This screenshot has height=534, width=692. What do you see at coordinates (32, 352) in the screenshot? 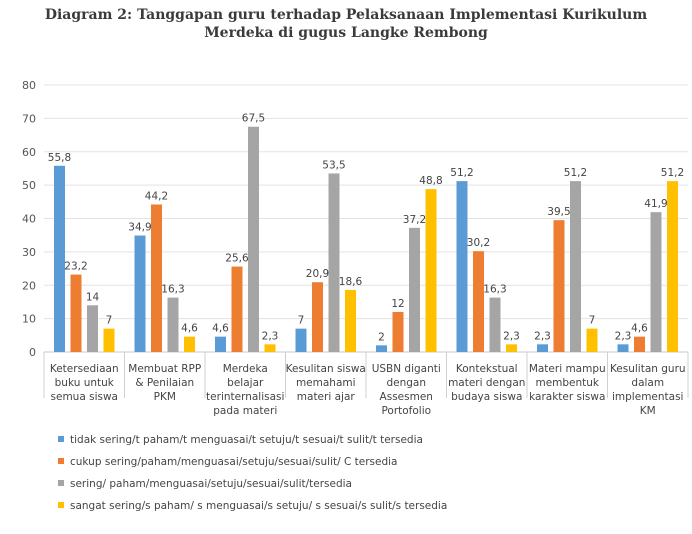
I see `y-tick-label: 0` at bounding box center [32, 352].